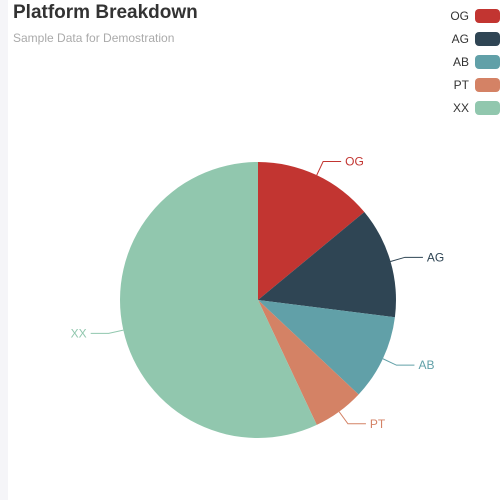 Image resolution: width=500 pixels, height=500 pixels. I want to click on legend-item-ab: AB, so click(475, 61).